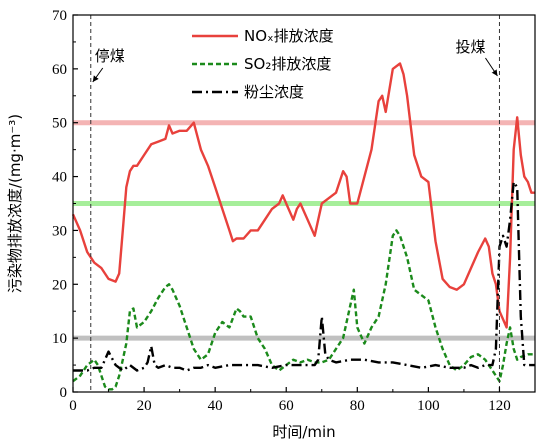 The image size is (537, 446). Describe the element at coordinates (286, 406) in the screenshot. I see `x-tick-label: 60` at that location.